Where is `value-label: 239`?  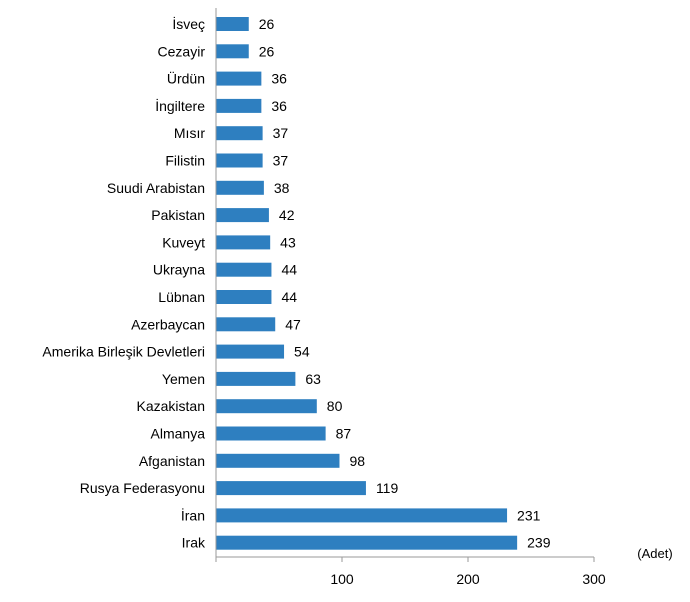 value-label: 239 is located at coordinates (539, 543).